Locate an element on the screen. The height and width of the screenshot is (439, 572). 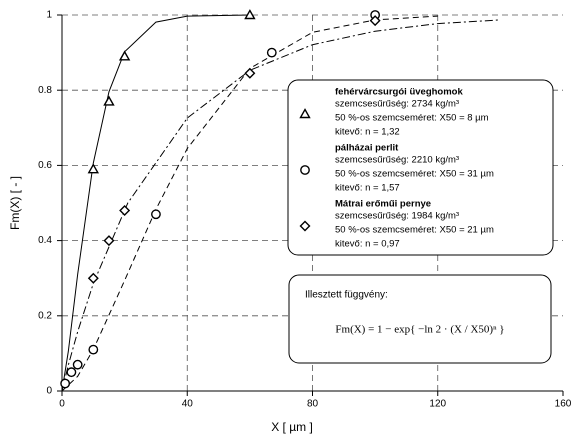
y-tick-label: 0.8 is located at coordinates (45, 90).